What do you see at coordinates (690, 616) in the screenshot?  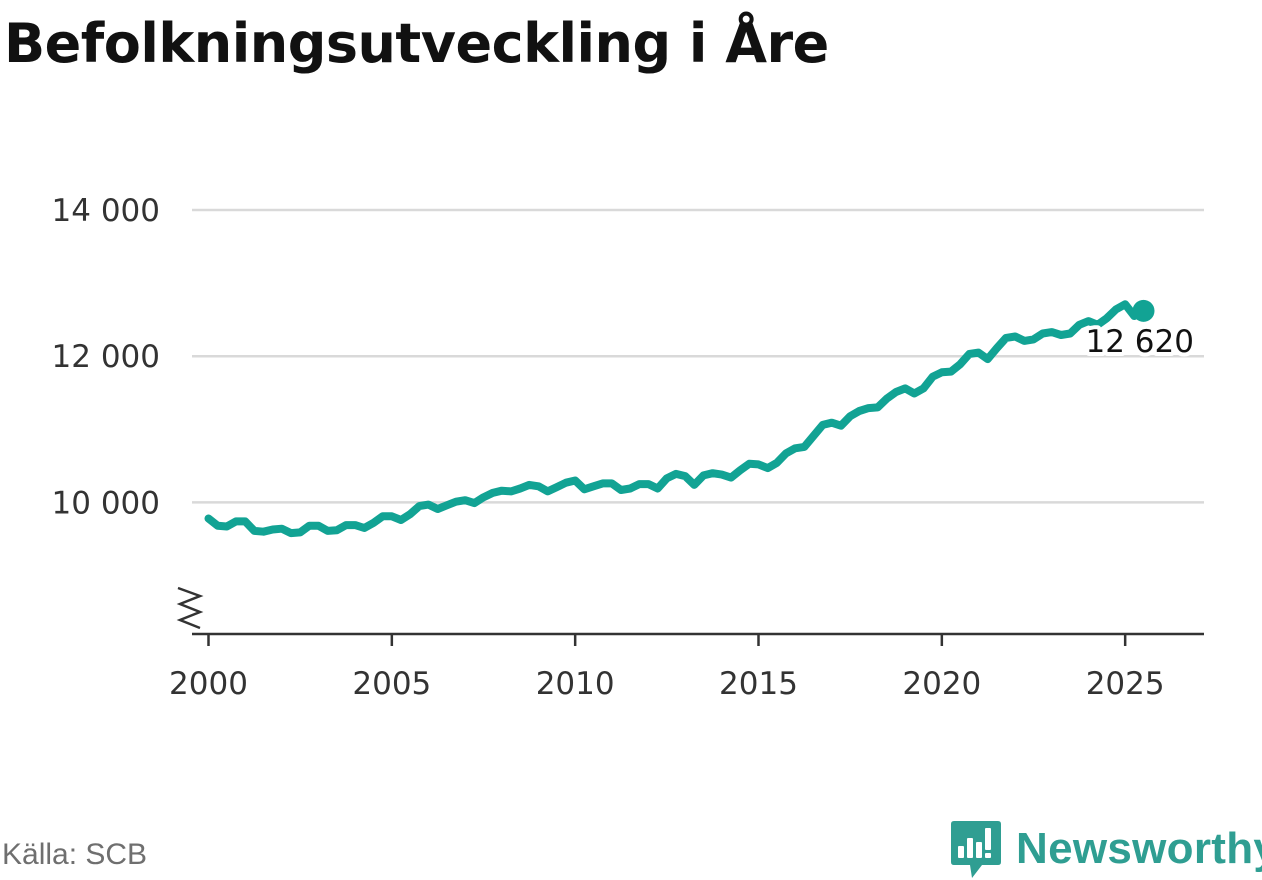 I see `x-axis` at bounding box center [690, 616].